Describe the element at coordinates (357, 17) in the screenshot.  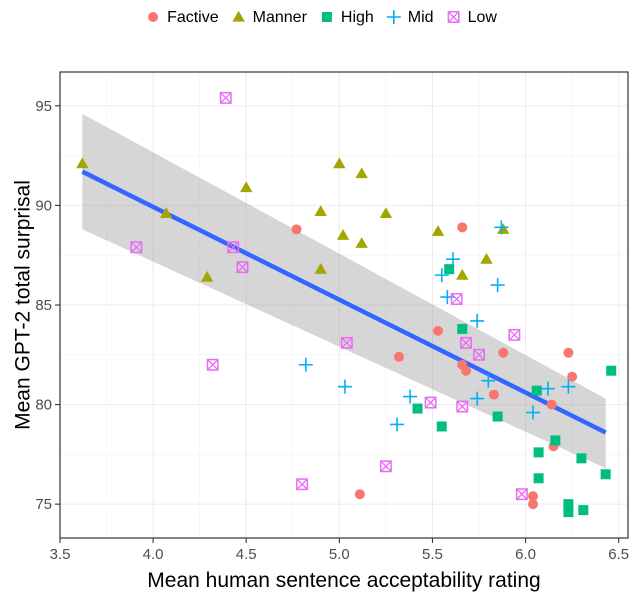
I see `legend-label-high: High` at that location.